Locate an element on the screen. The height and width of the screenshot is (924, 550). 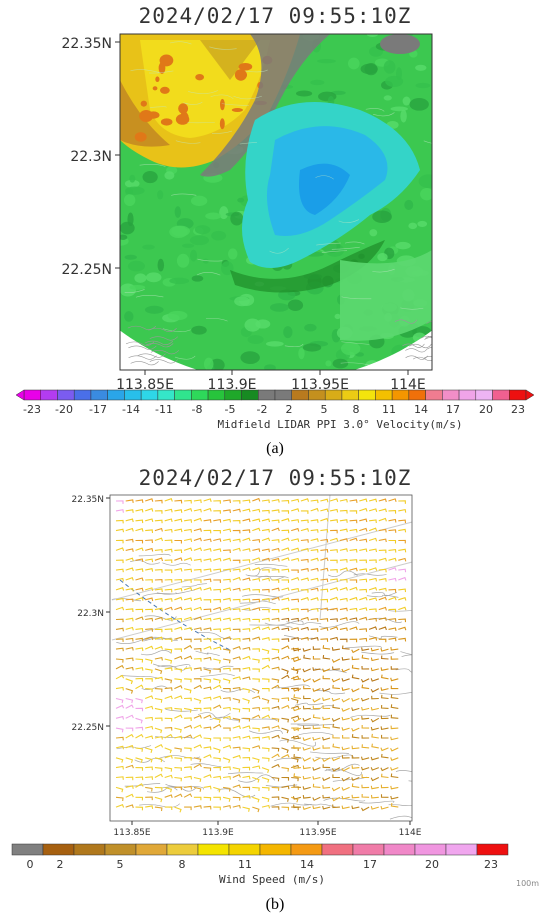
x-tick-label: 114E is located at coordinates (408, 385).